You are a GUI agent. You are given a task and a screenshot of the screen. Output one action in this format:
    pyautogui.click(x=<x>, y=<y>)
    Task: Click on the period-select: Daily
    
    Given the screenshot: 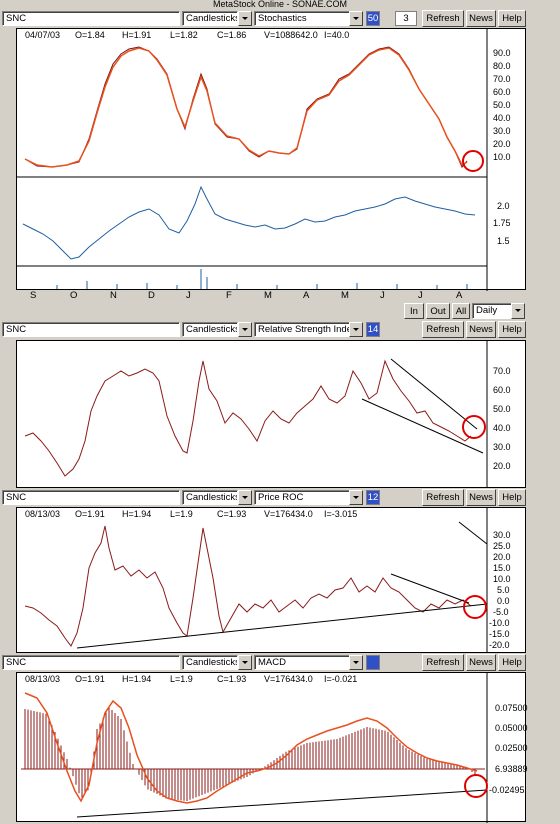 What is the action you would take?
    pyautogui.click(x=492, y=311)
    